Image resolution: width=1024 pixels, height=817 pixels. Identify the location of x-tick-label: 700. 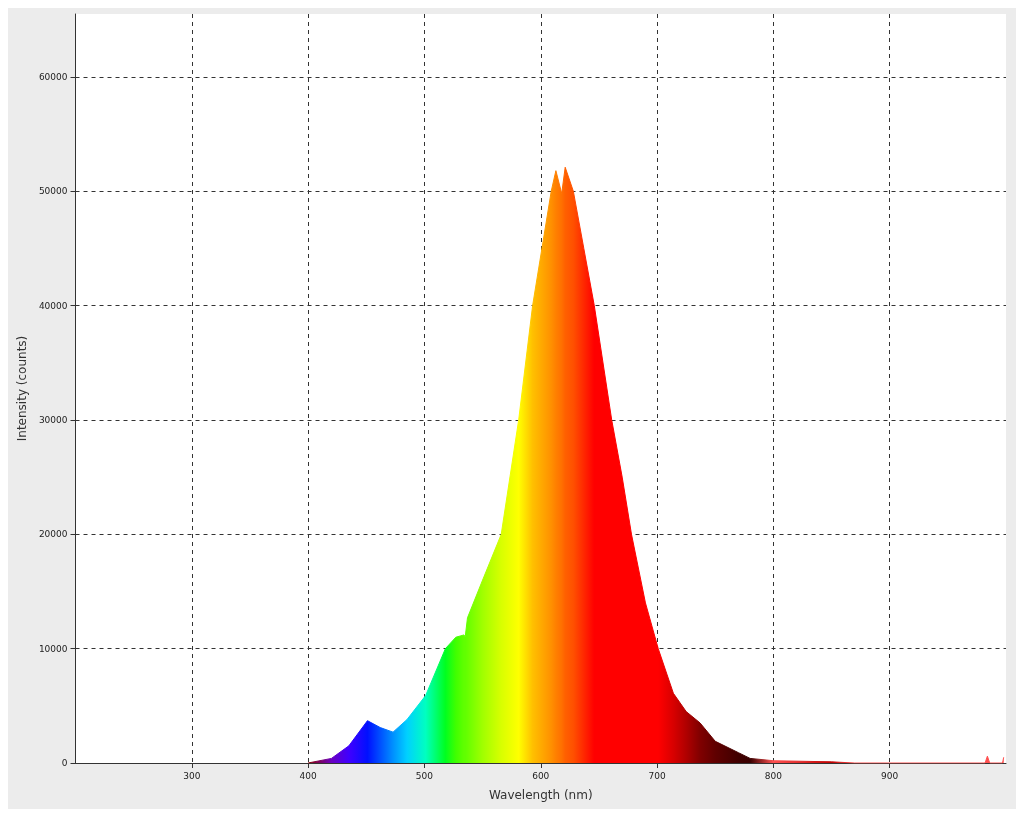
(657, 775).